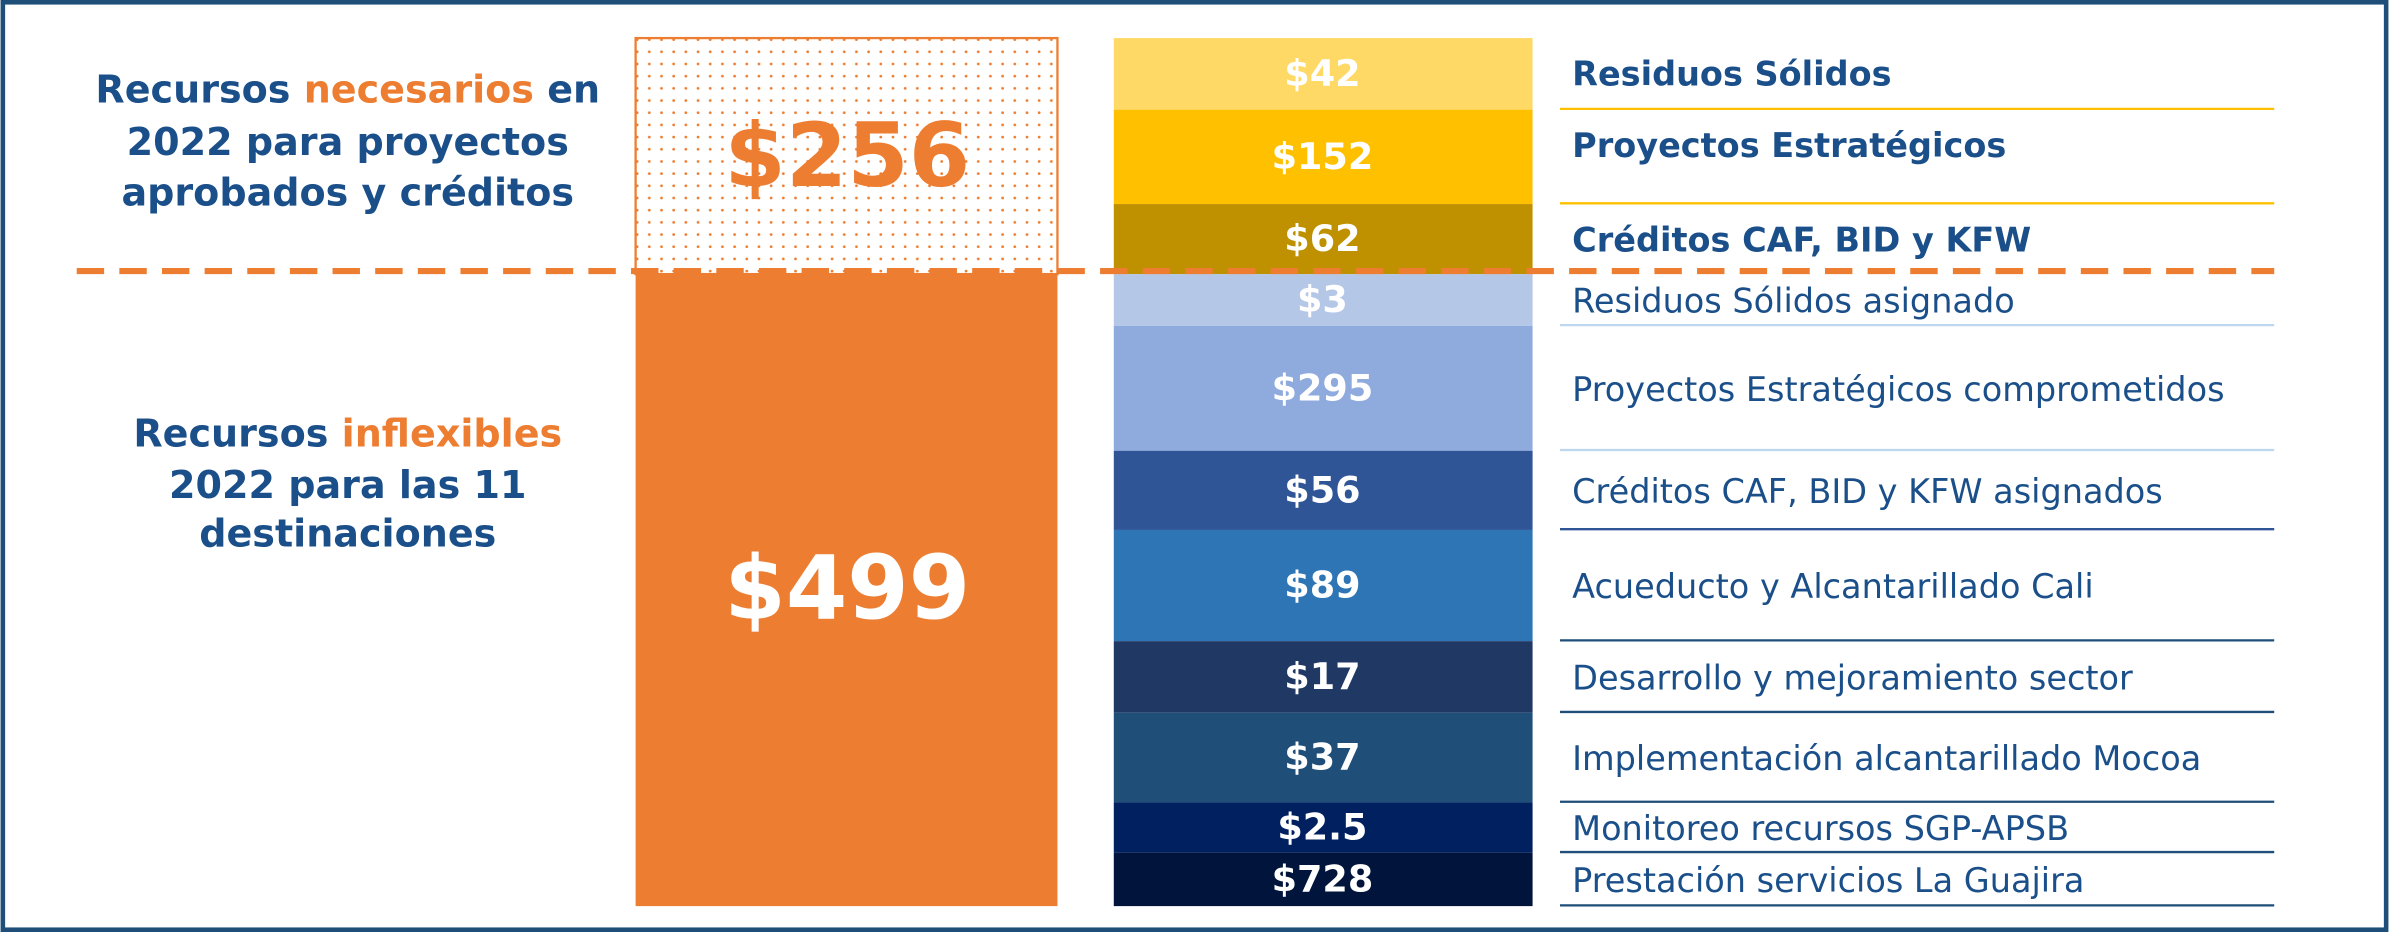 The image size is (2389, 932). I want to click on segment-label: Prestación servicios La Guajira, so click(1828, 880).